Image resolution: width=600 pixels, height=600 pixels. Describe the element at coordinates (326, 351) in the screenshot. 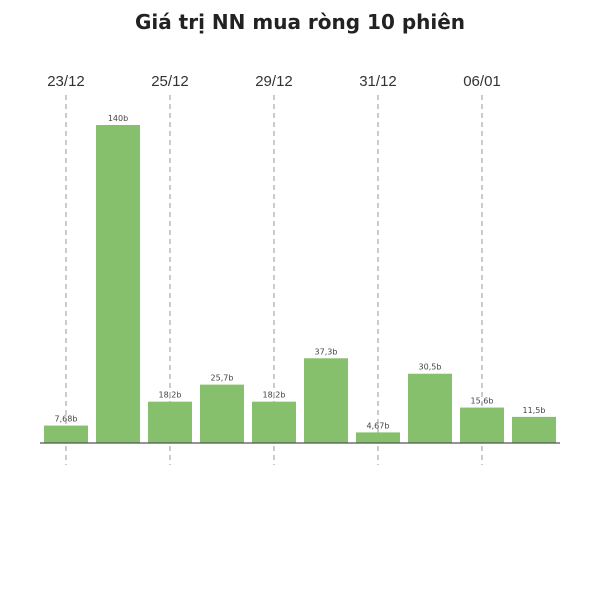

I see `data-label: 37,3b` at that location.